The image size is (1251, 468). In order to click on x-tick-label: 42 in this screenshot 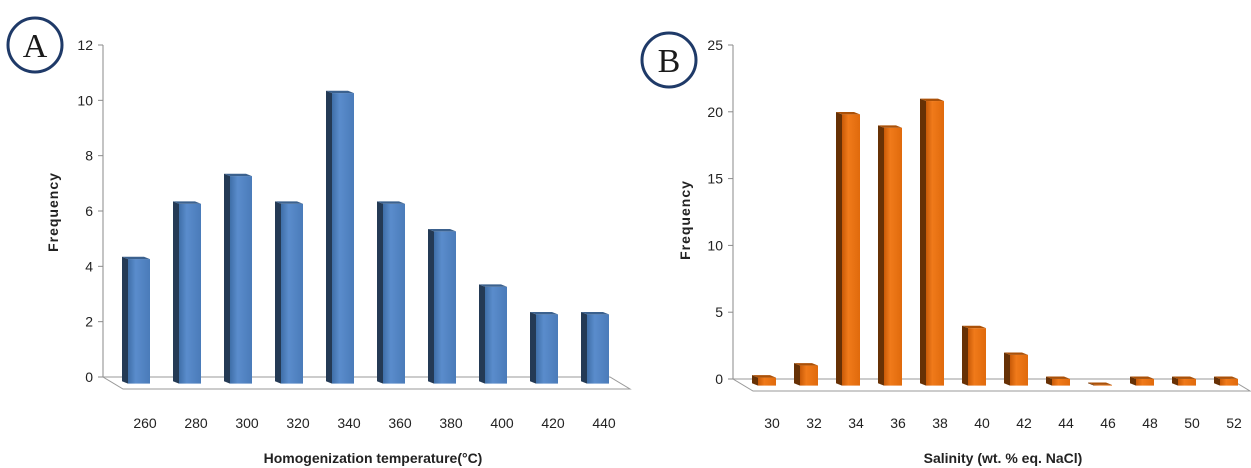, I will do `click(1024, 423)`.